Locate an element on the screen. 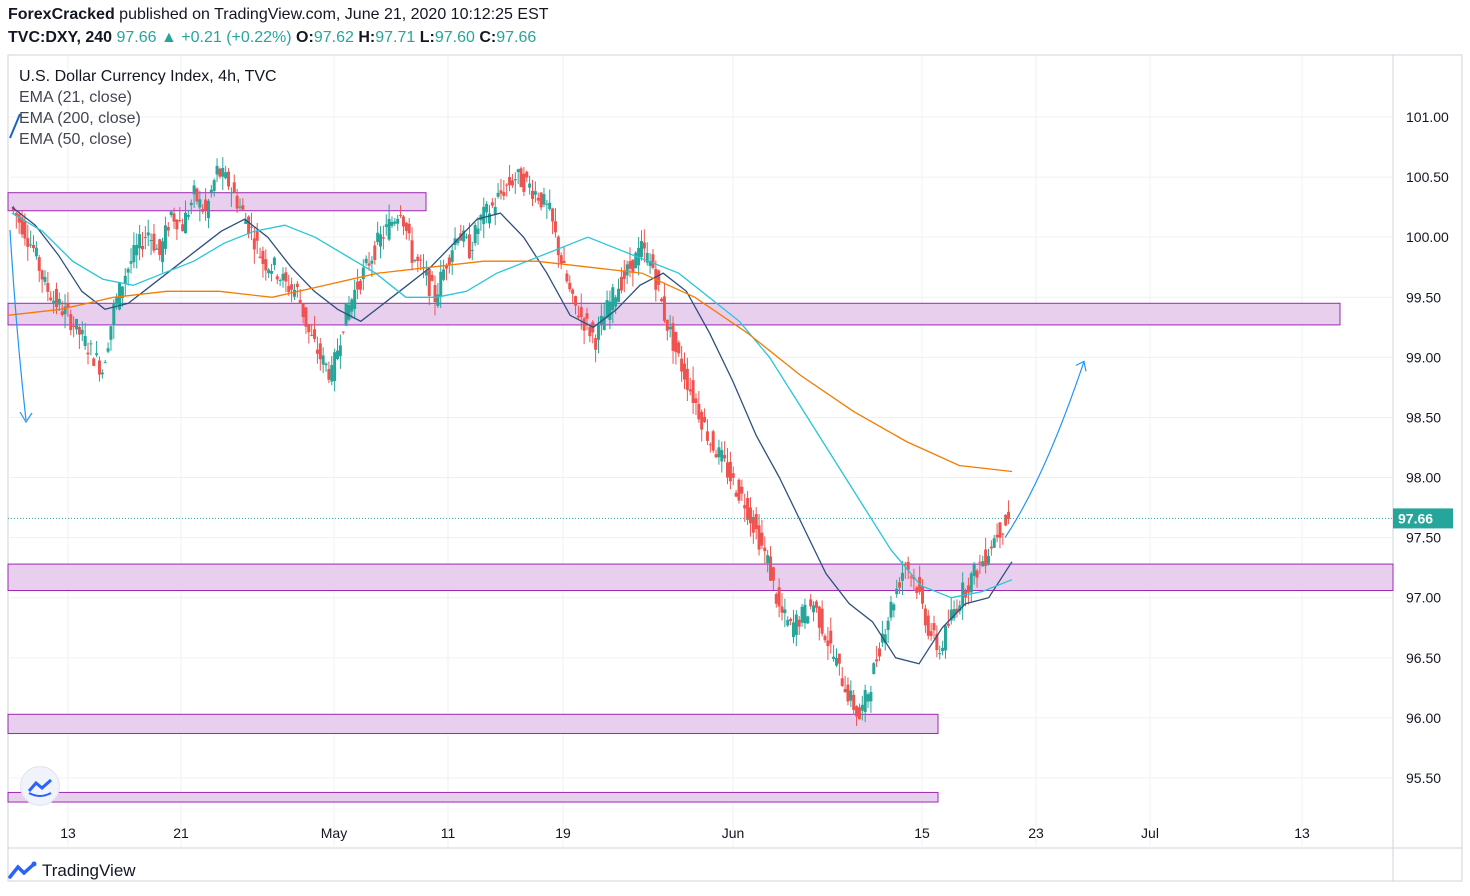 This screenshot has height=896, width=1470. last-price-tag-text: 97.66 is located at coordinates (1415, 518).